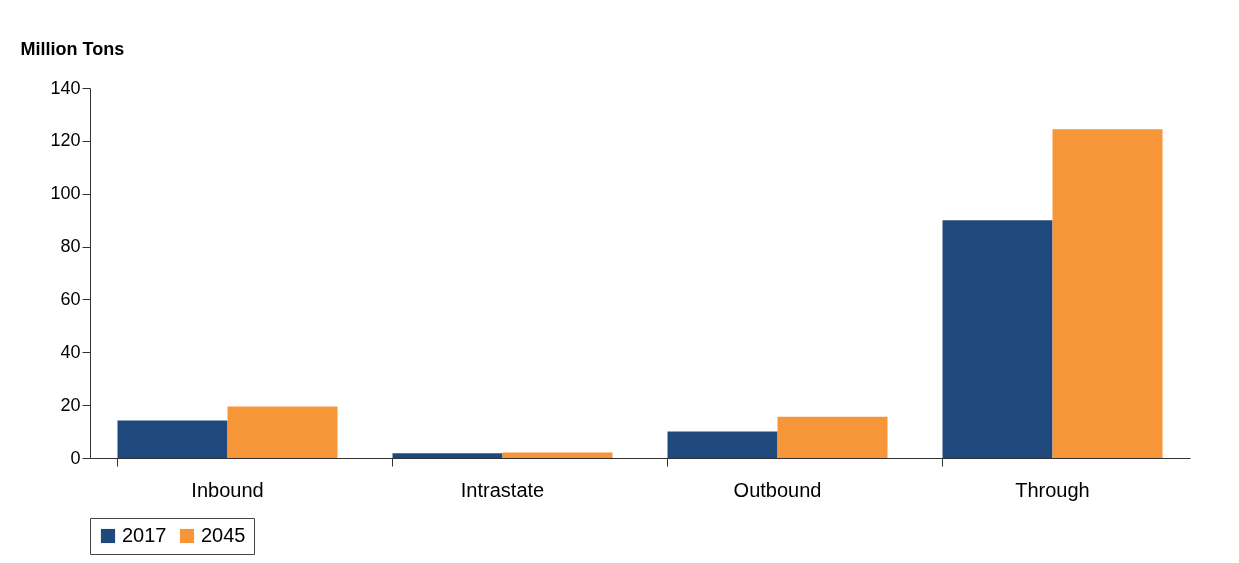  What do you see at coordinates (75, 457) in the screenshot?
I see `y-tick-label: 0` at bounding box center [75, 457].